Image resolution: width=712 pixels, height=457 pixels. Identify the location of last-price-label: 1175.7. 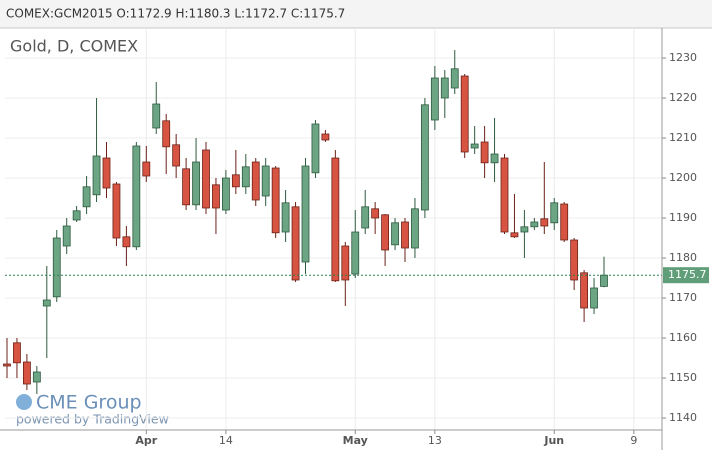
(687, 274).